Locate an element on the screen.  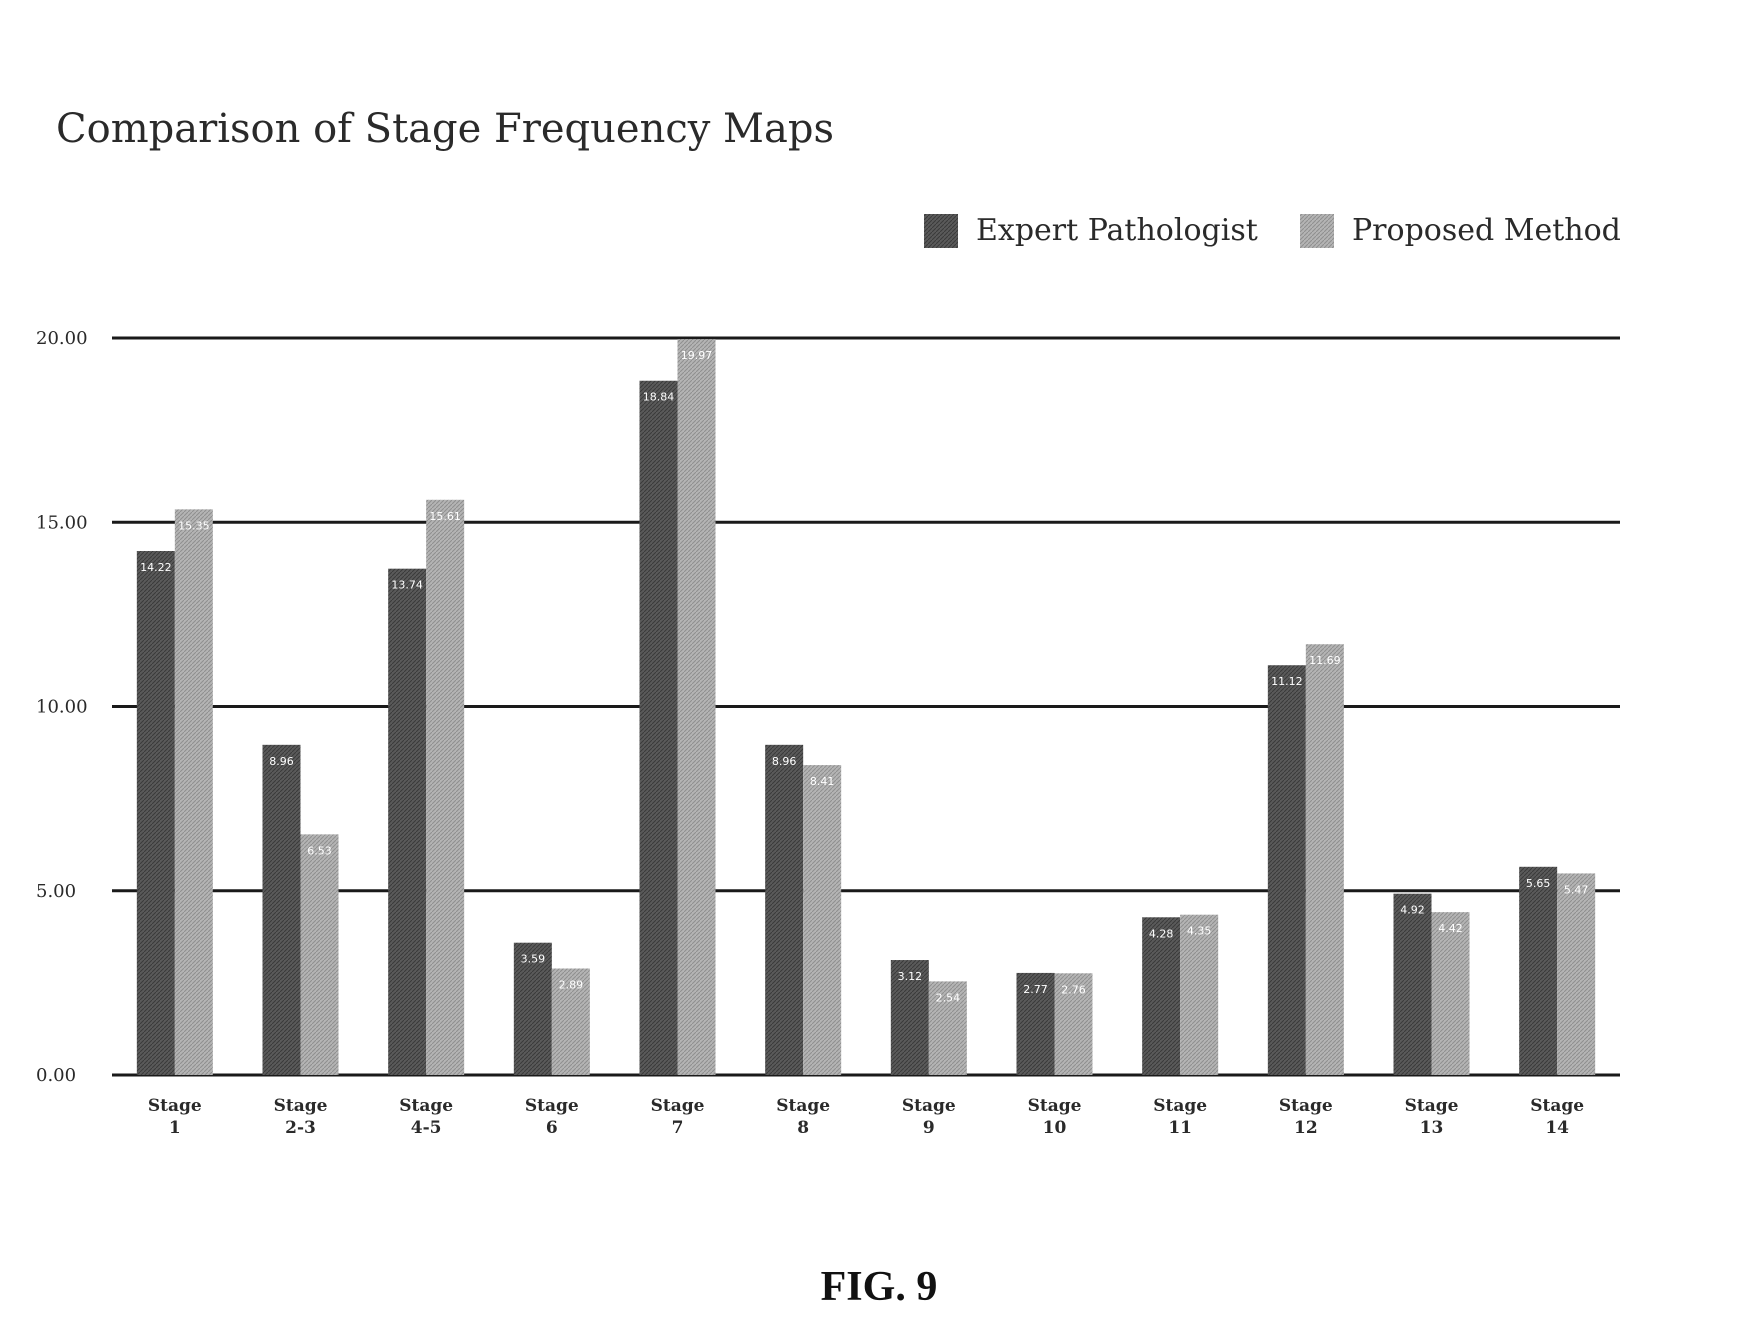
x-category-label-7: Stage is located at coordinates (1055, 1106).